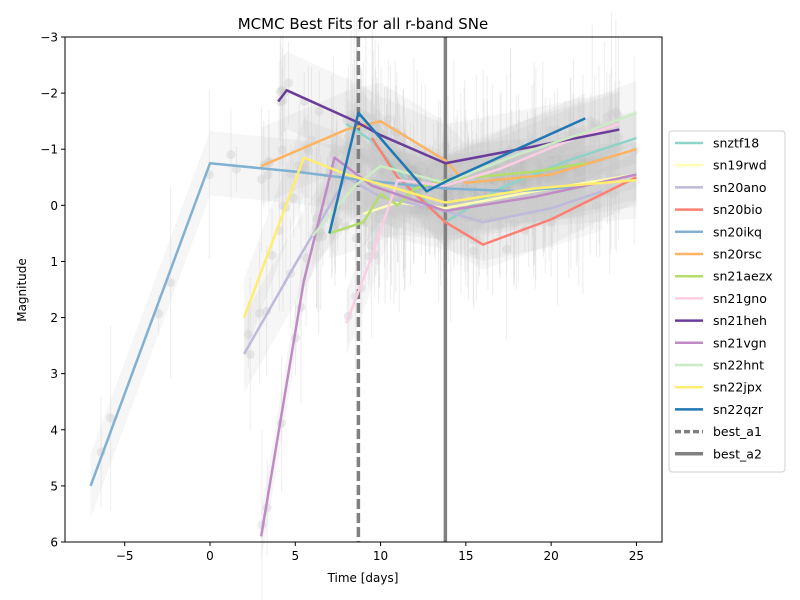 The image size is (800, 600). I want to click on legend-label: sn20ikq, so click(737, 231).